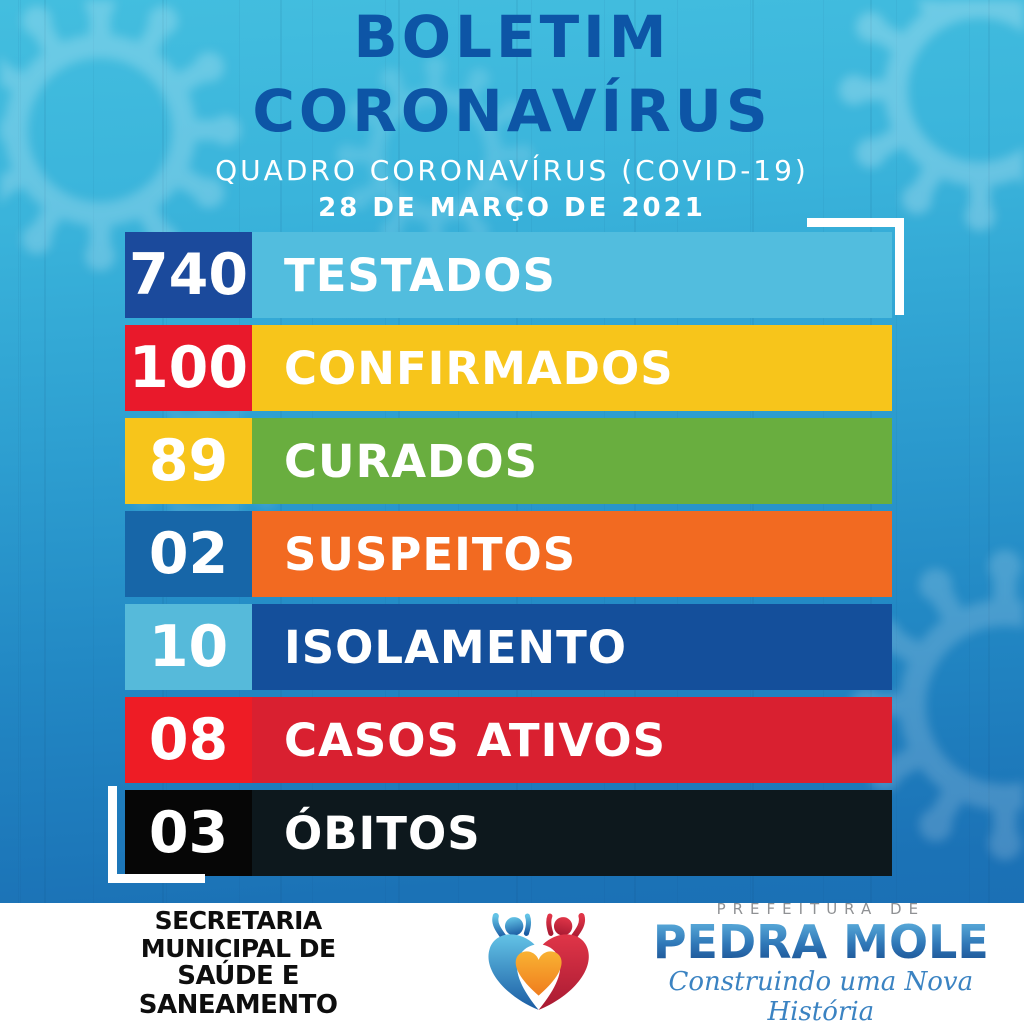  I want to click on stat-bar-label: TESTADOS, so click(572, 275).